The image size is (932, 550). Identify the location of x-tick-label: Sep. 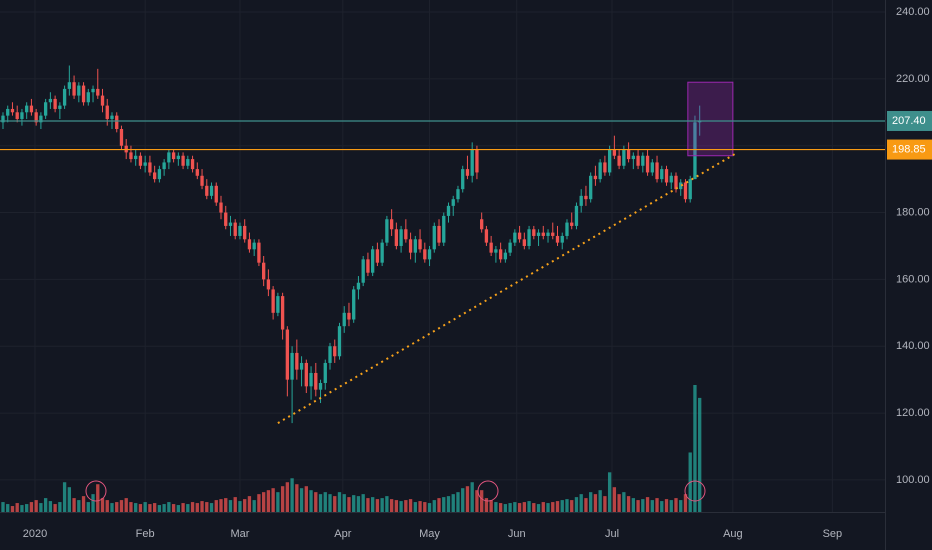
(833, 534).